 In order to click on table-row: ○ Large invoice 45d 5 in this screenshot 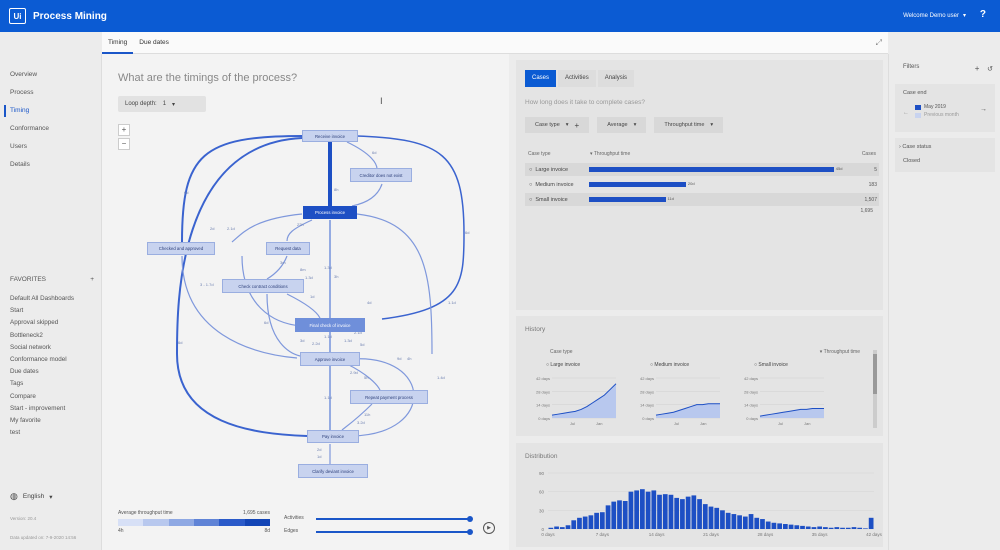, I will do `click(702, 169)`.